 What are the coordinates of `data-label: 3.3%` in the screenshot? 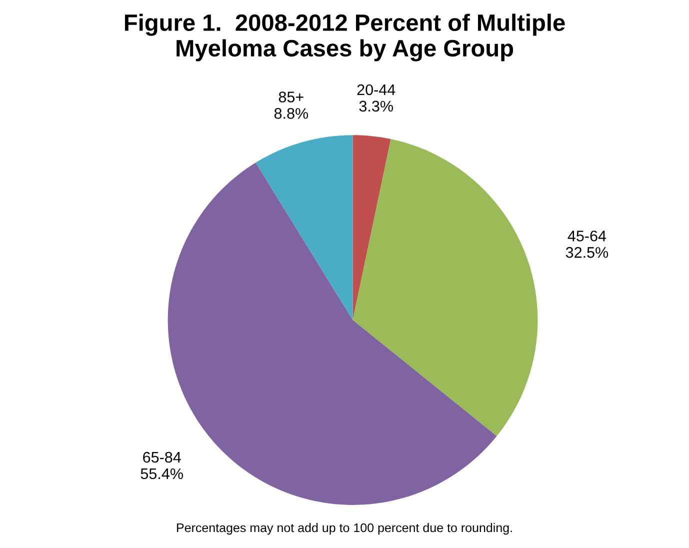 It's located at (376, 106).